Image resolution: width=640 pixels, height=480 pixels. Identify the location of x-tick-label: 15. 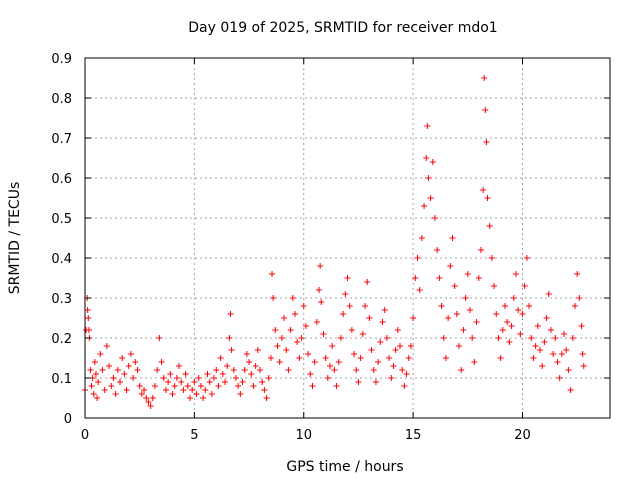
(413, 435).